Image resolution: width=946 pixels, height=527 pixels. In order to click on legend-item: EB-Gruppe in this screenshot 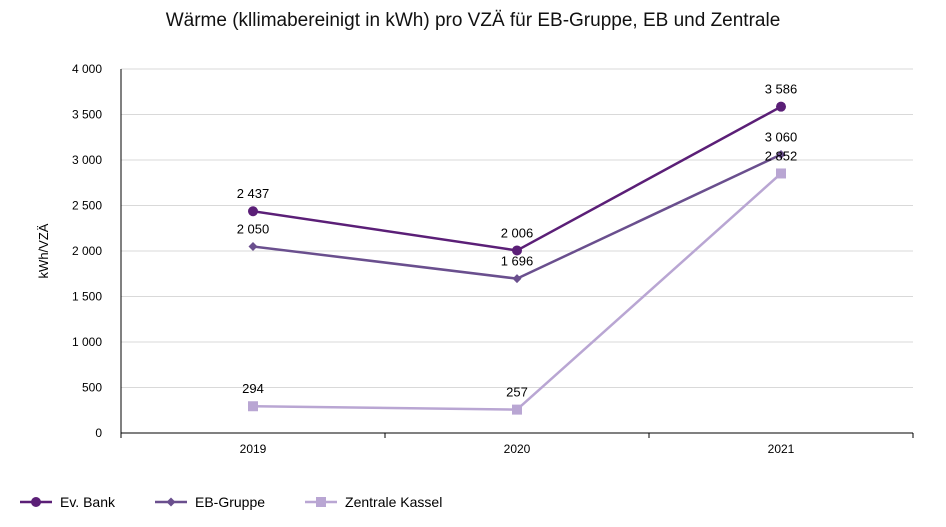, I will do `click(209, 502)`.